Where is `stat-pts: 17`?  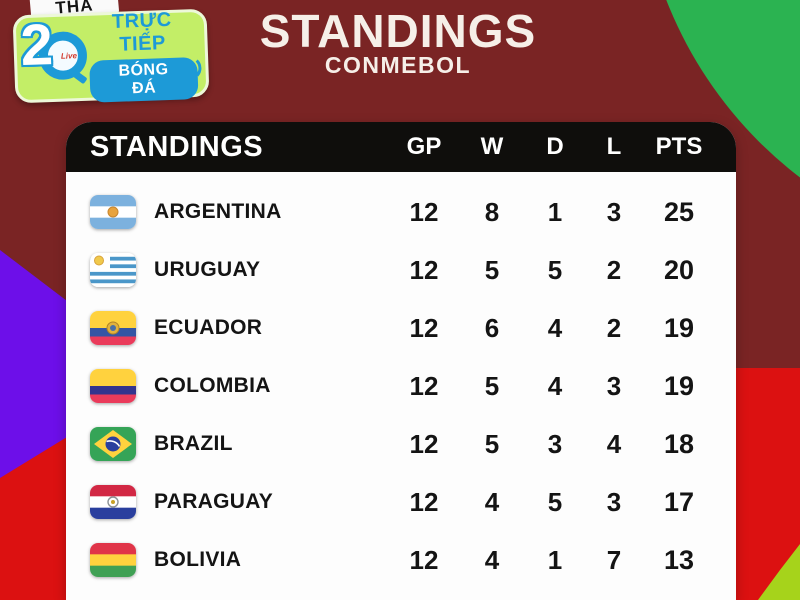
stat-pts: 17 is located at coordinates (679, 501).